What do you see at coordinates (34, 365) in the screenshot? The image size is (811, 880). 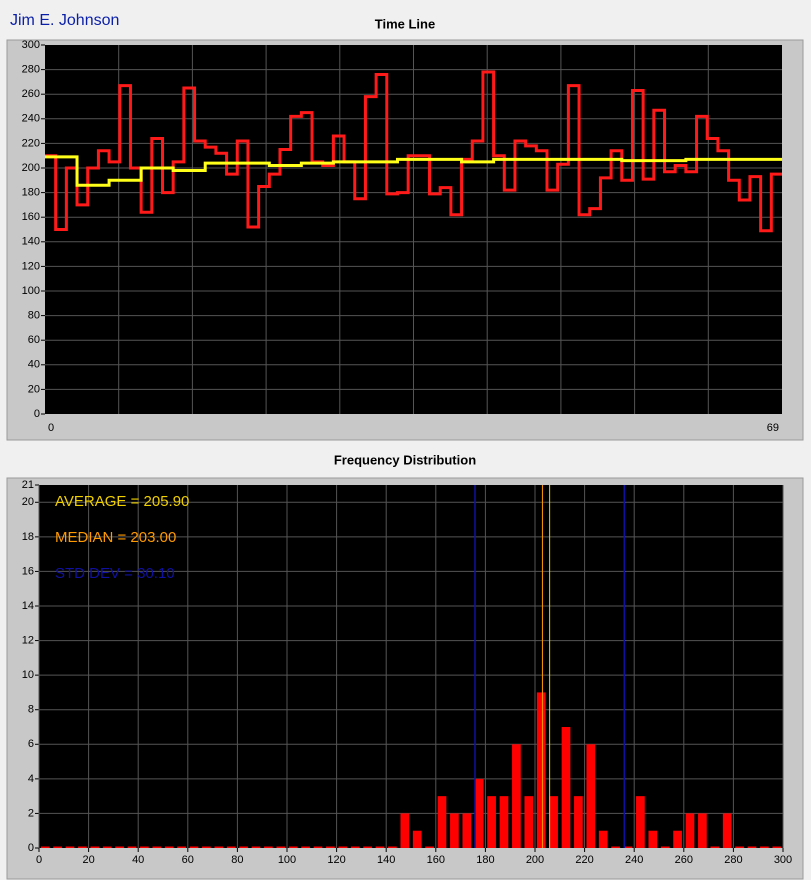 I see `y-tick-label: 40` at bounding box center [34, 365].